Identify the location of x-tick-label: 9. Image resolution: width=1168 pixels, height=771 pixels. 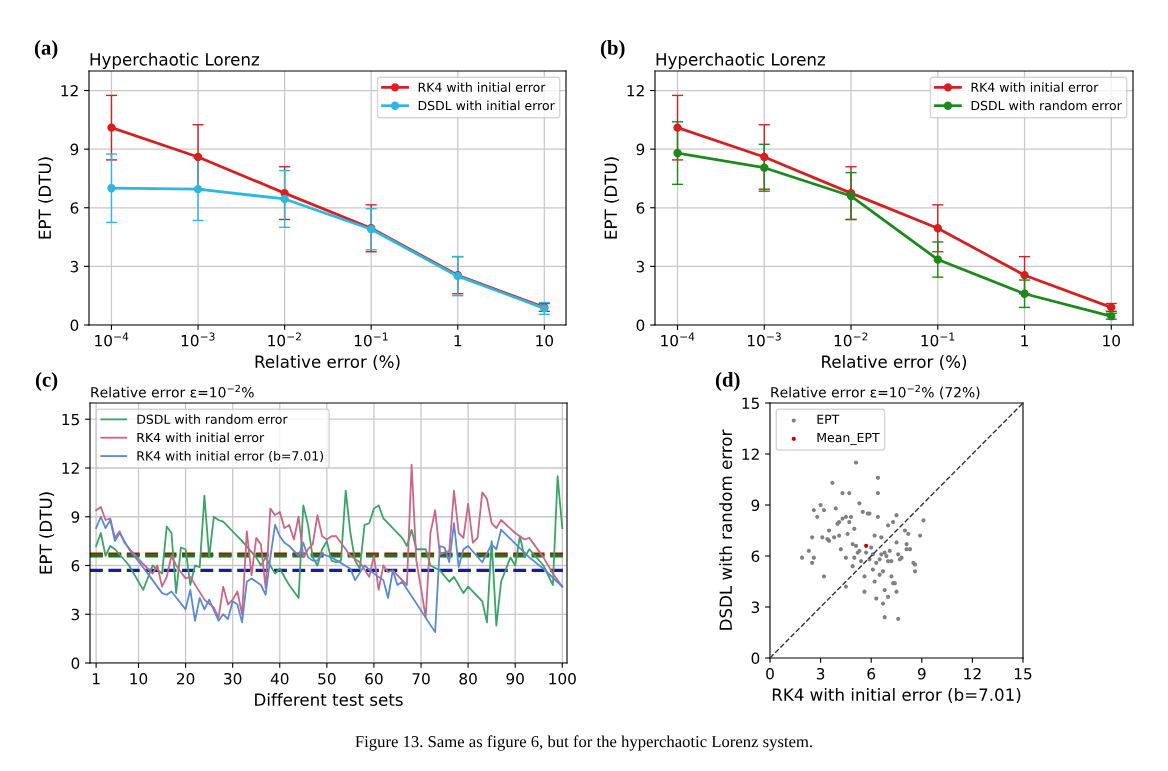
(921, 673).